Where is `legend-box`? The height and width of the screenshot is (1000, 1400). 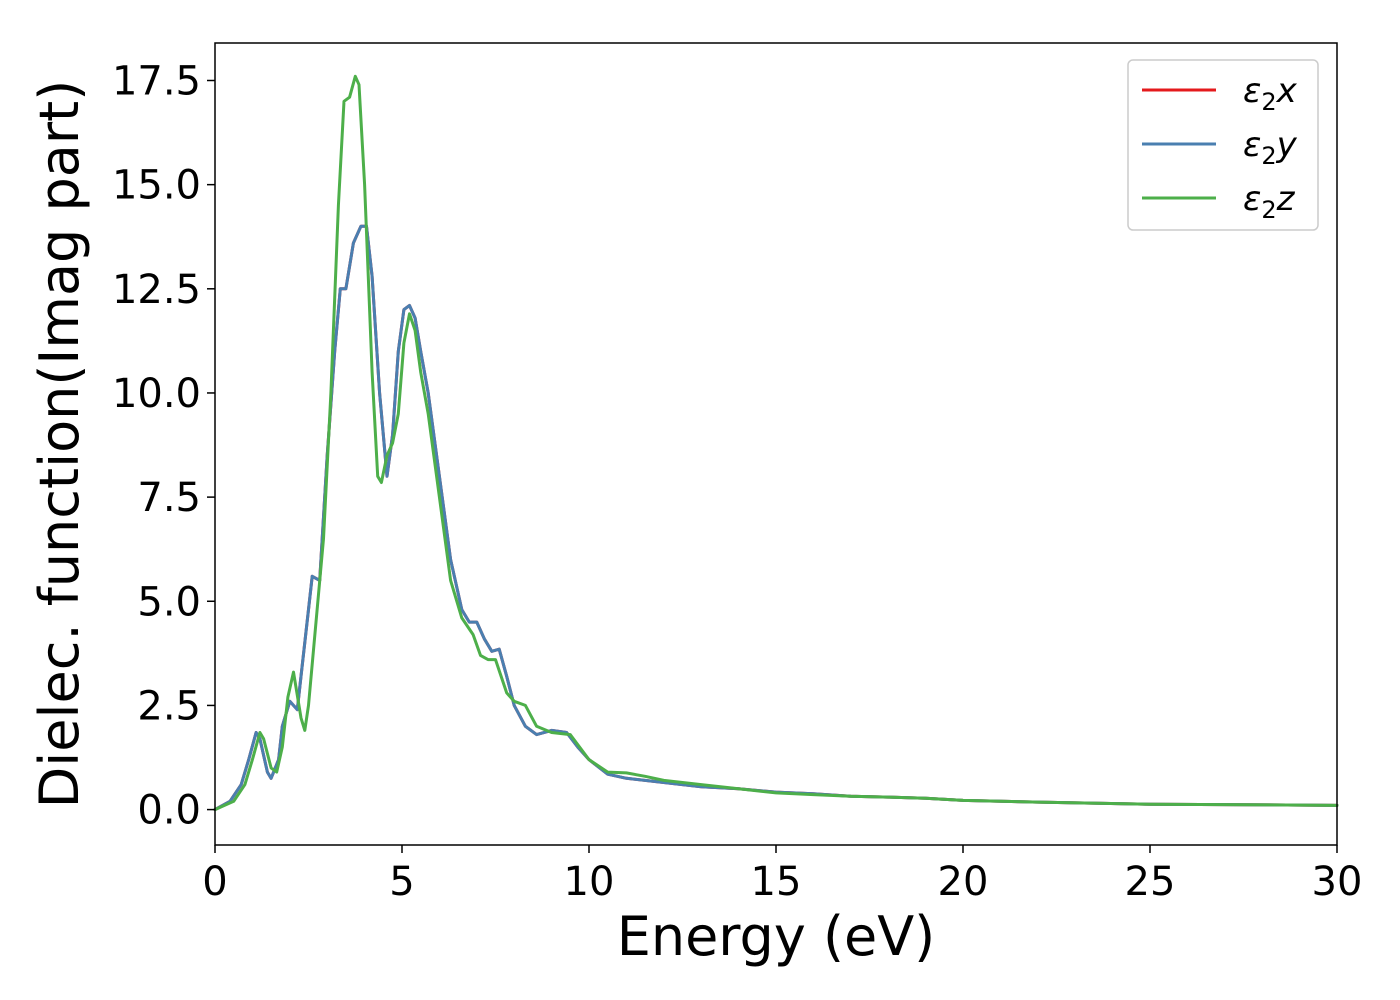
legend-box is located at coordinates (1223, 145).